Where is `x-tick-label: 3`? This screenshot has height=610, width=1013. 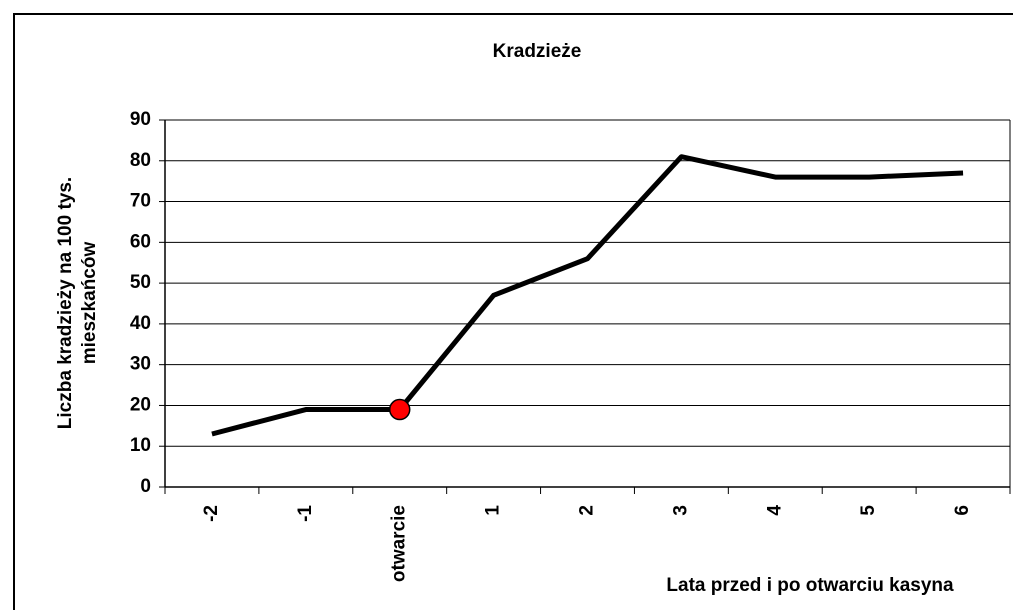
x-tick-label: 3 is located at coordinates (680, 510).